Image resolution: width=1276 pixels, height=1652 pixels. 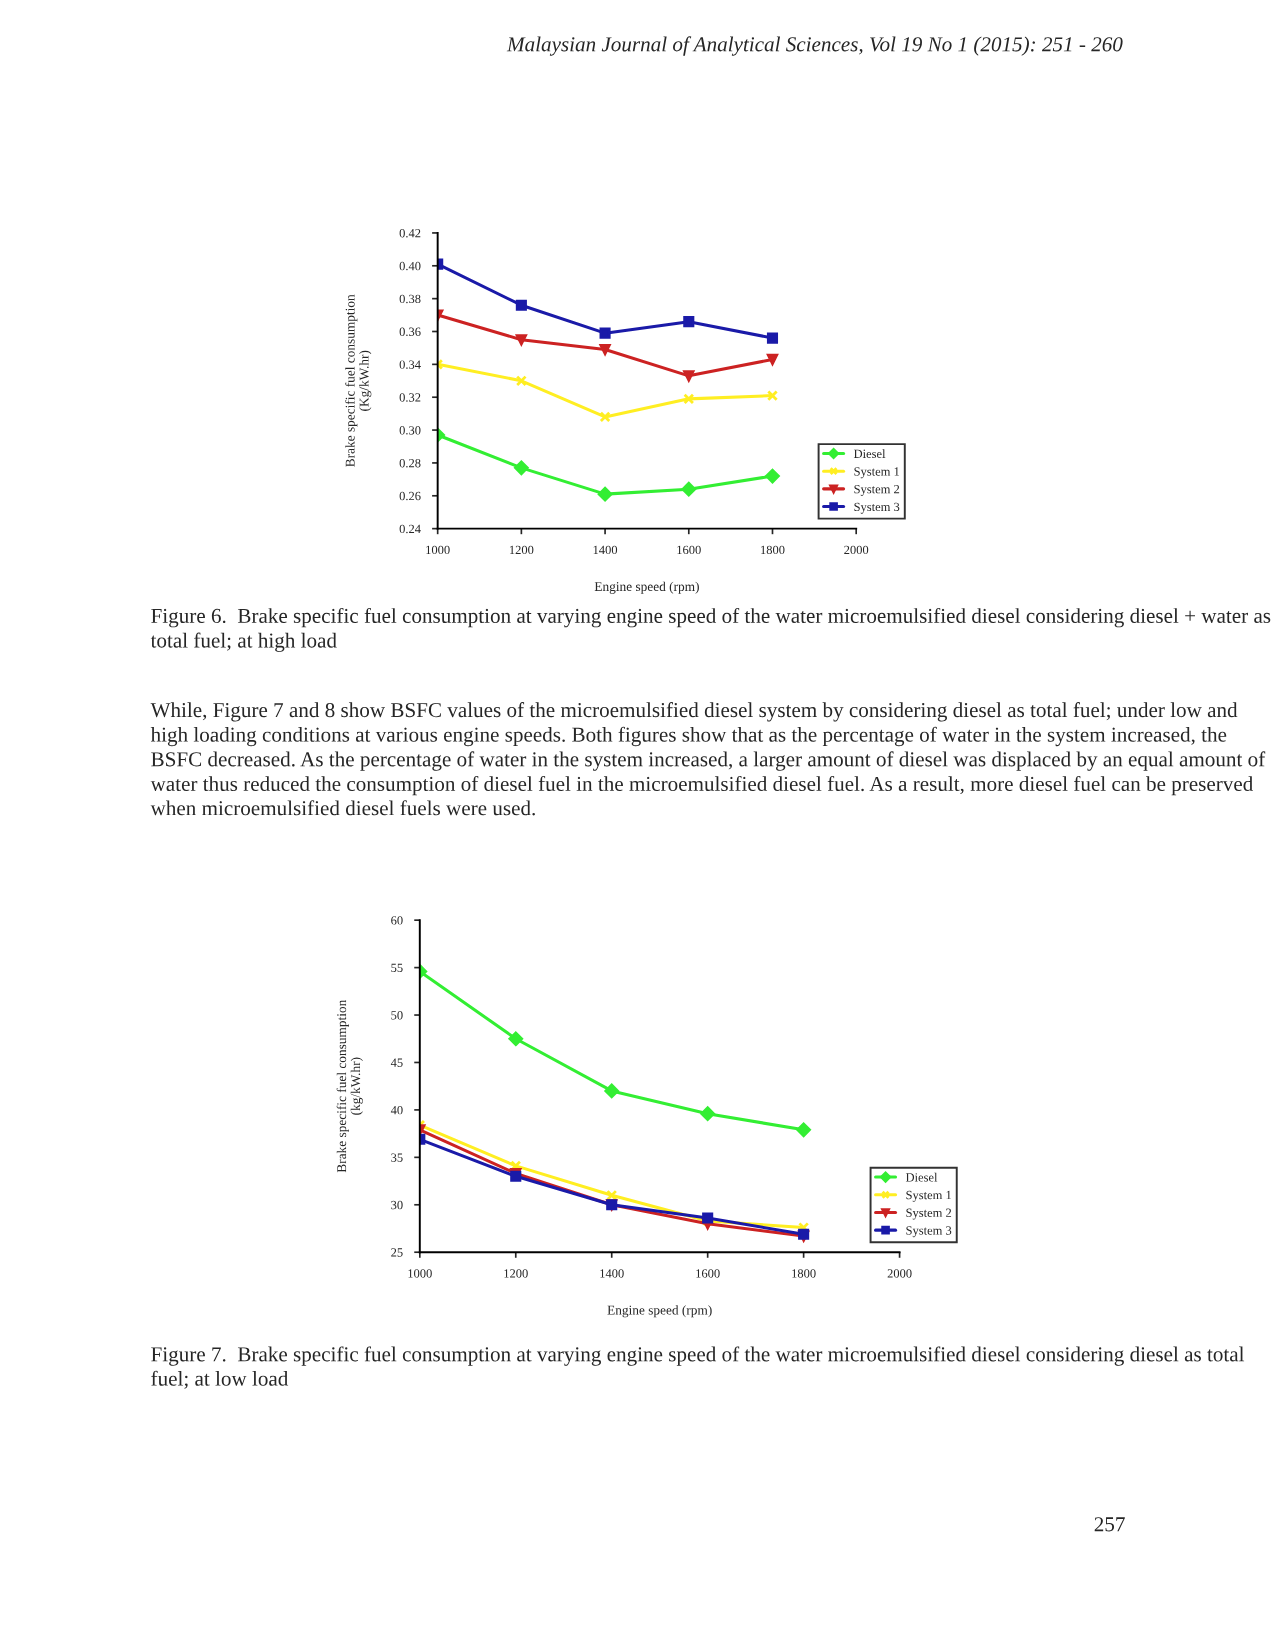 What do you see at coordinates (698, 1367) in the screenshot?
I see `caption: Figure 7. Brake specific fuel consumption at varying engine speed of the water microemulsified diesel considering diesel as total fuel; at low load` at bounding box center [698, 1367].